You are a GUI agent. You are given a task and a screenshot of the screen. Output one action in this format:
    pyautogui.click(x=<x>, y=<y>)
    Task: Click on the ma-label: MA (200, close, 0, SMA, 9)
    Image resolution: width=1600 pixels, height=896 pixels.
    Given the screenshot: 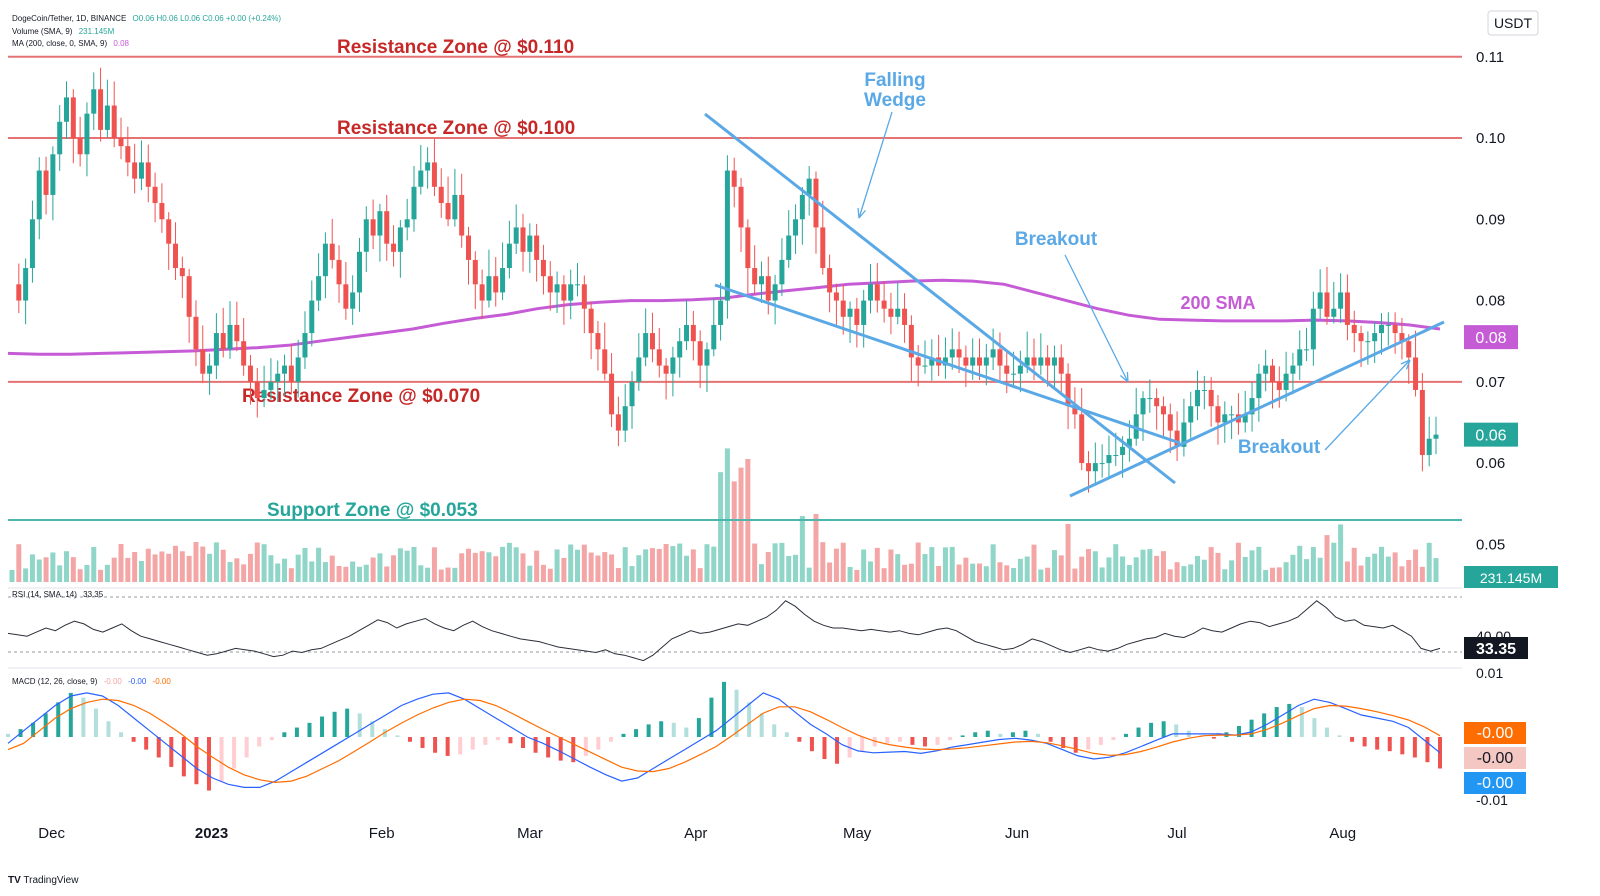 What is the action you would take?
    pyautogui.click(x=60, y=43)
    